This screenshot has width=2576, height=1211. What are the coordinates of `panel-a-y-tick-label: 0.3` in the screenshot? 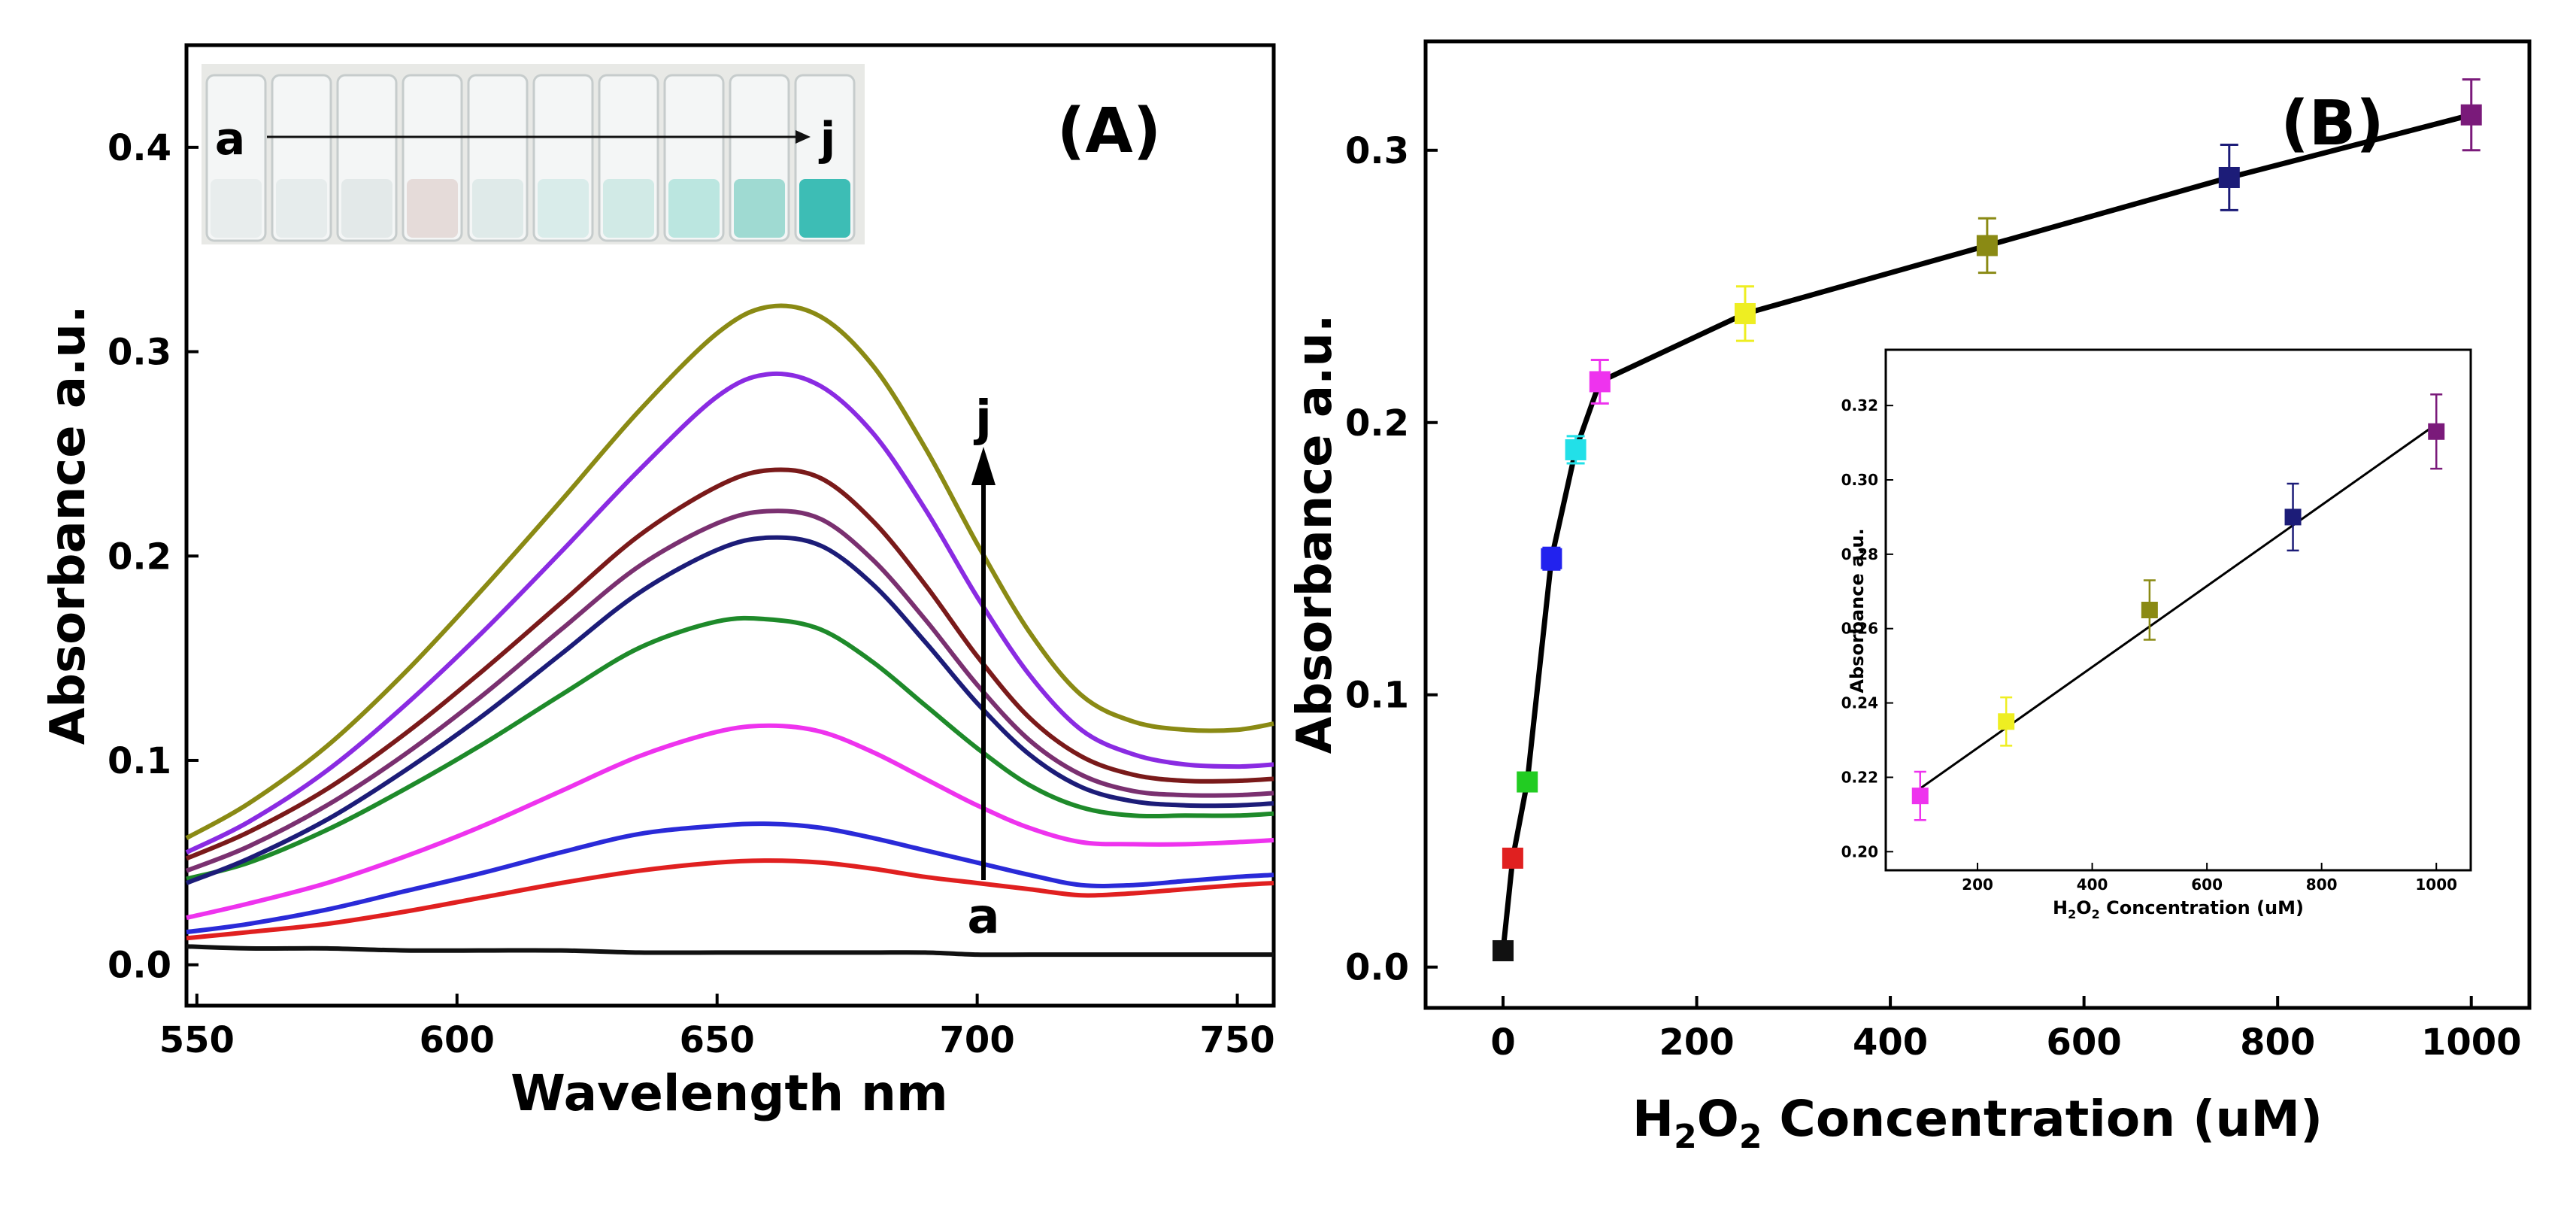 It's located at (139, 353).